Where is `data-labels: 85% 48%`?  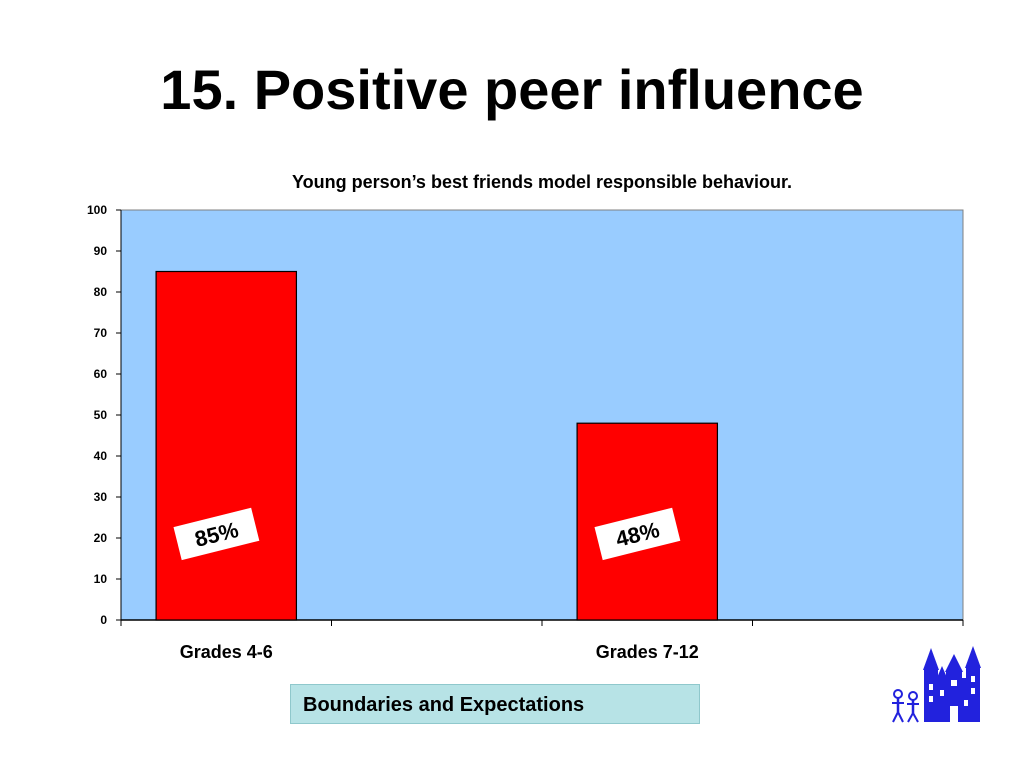 data-labels: 85% 48% is located at coordinates (427, 534).